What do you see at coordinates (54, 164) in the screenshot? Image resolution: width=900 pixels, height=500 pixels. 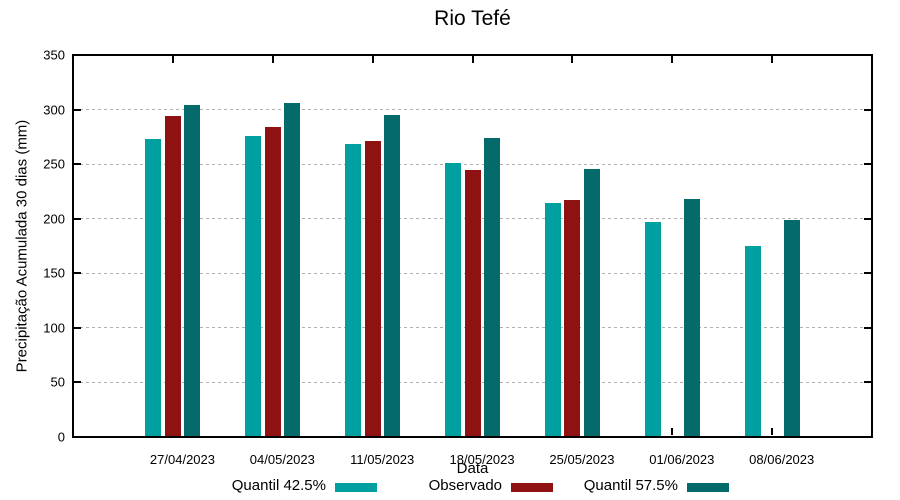 I see `y-tick-label: 250` at bounding box center [54, 164].